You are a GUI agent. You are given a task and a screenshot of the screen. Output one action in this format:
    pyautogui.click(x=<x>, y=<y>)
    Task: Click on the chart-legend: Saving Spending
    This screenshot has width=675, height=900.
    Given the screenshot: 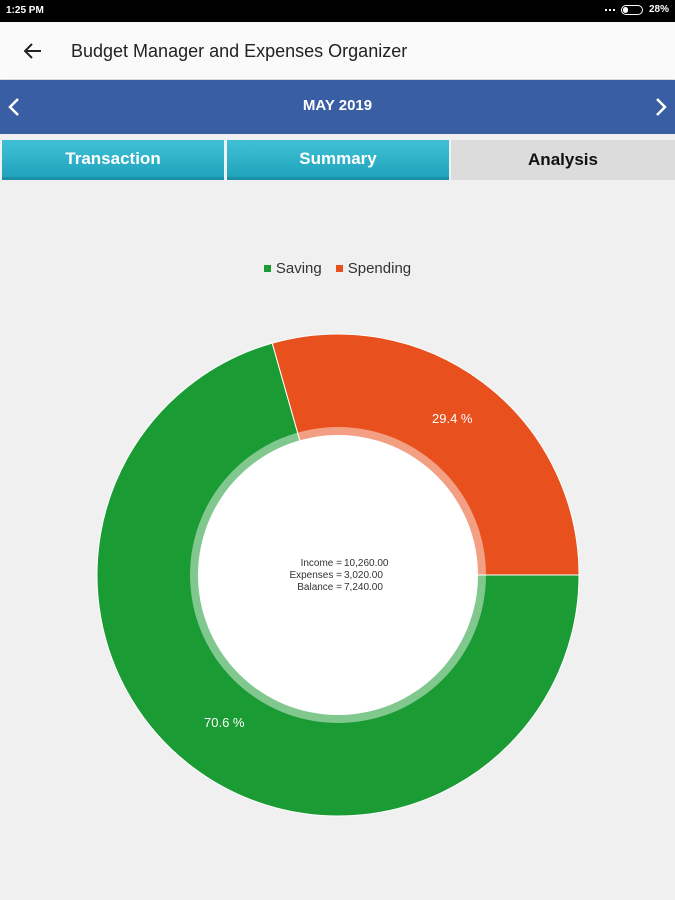 What is the action you would take?
    pyautogui.click(x=337, y=268)
    